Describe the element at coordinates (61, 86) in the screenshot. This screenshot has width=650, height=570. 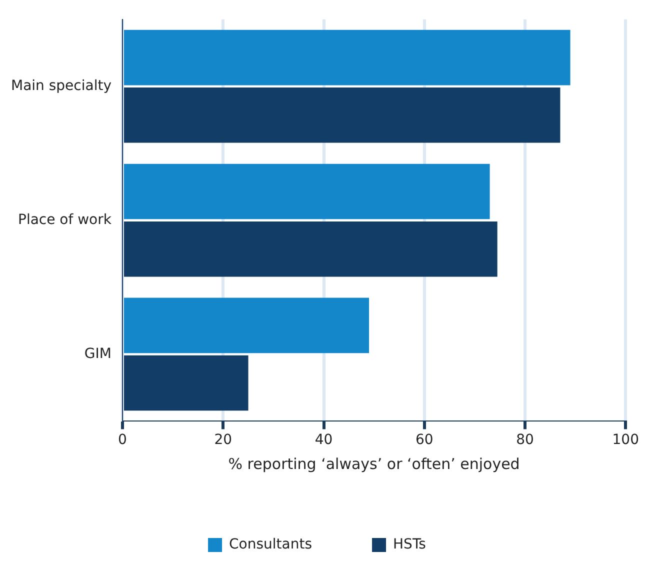
I see `y-tick-label: Main specialty` at that location.